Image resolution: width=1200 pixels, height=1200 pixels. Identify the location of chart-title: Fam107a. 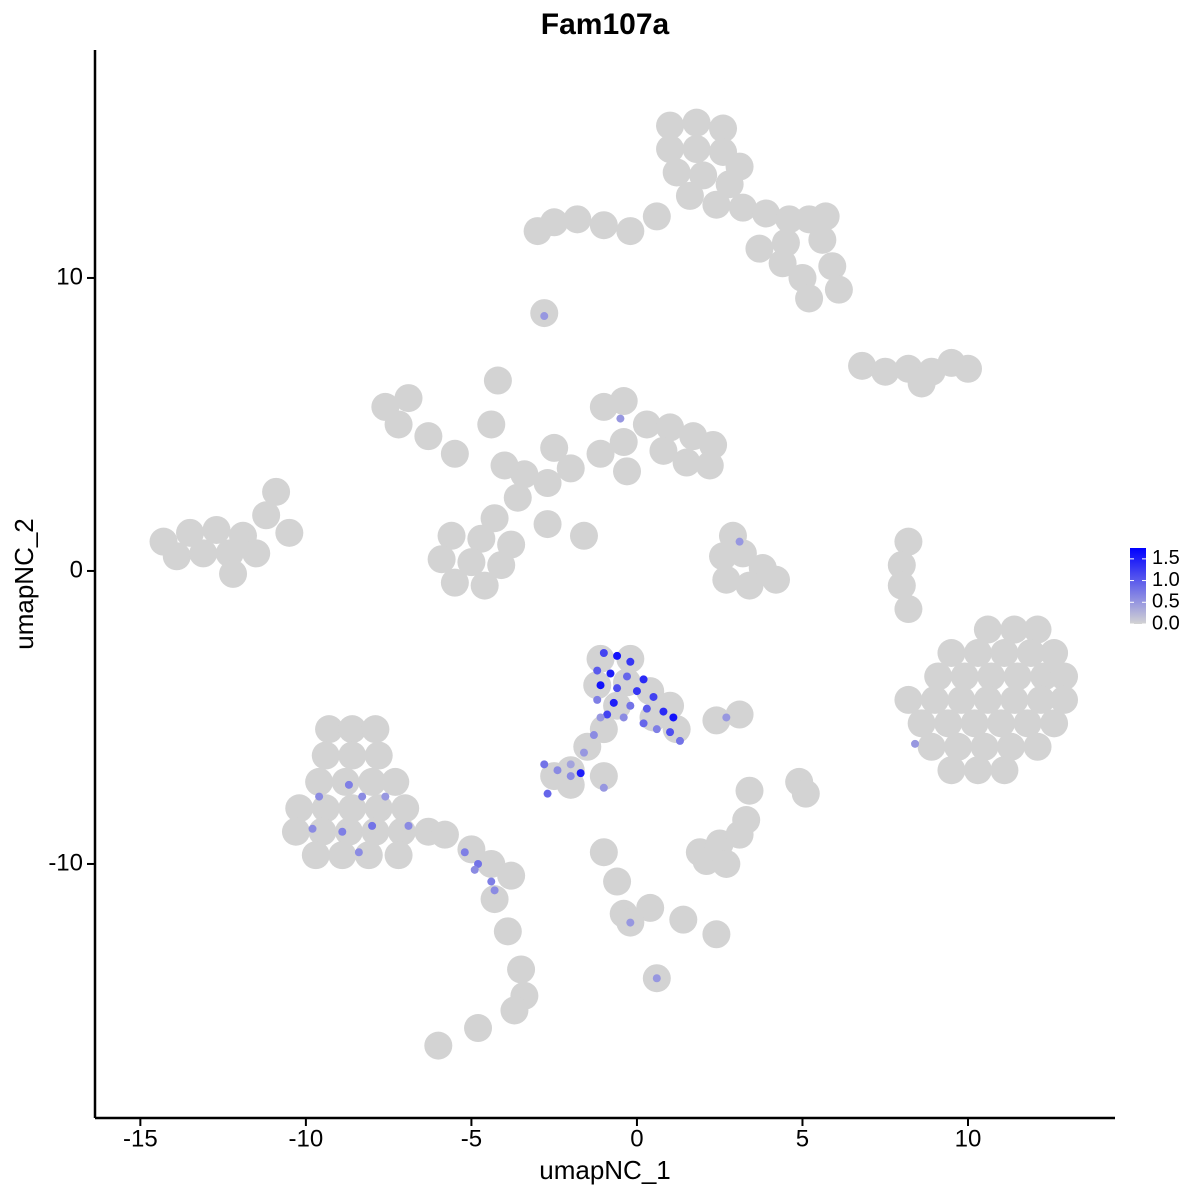
(605, 24).